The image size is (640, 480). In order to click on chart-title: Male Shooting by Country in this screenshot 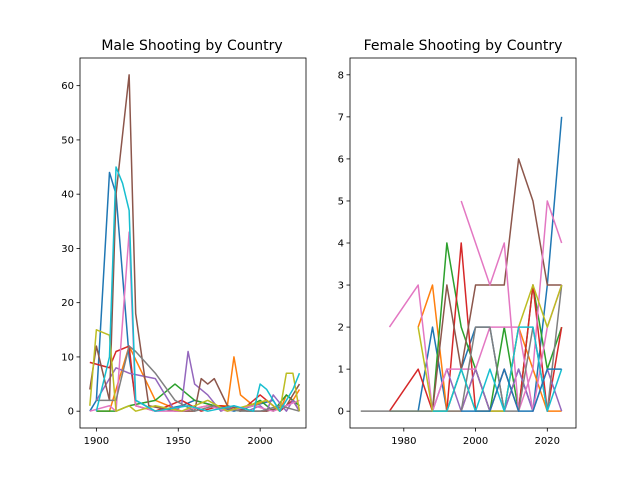, I will do `click(191, 46)`.